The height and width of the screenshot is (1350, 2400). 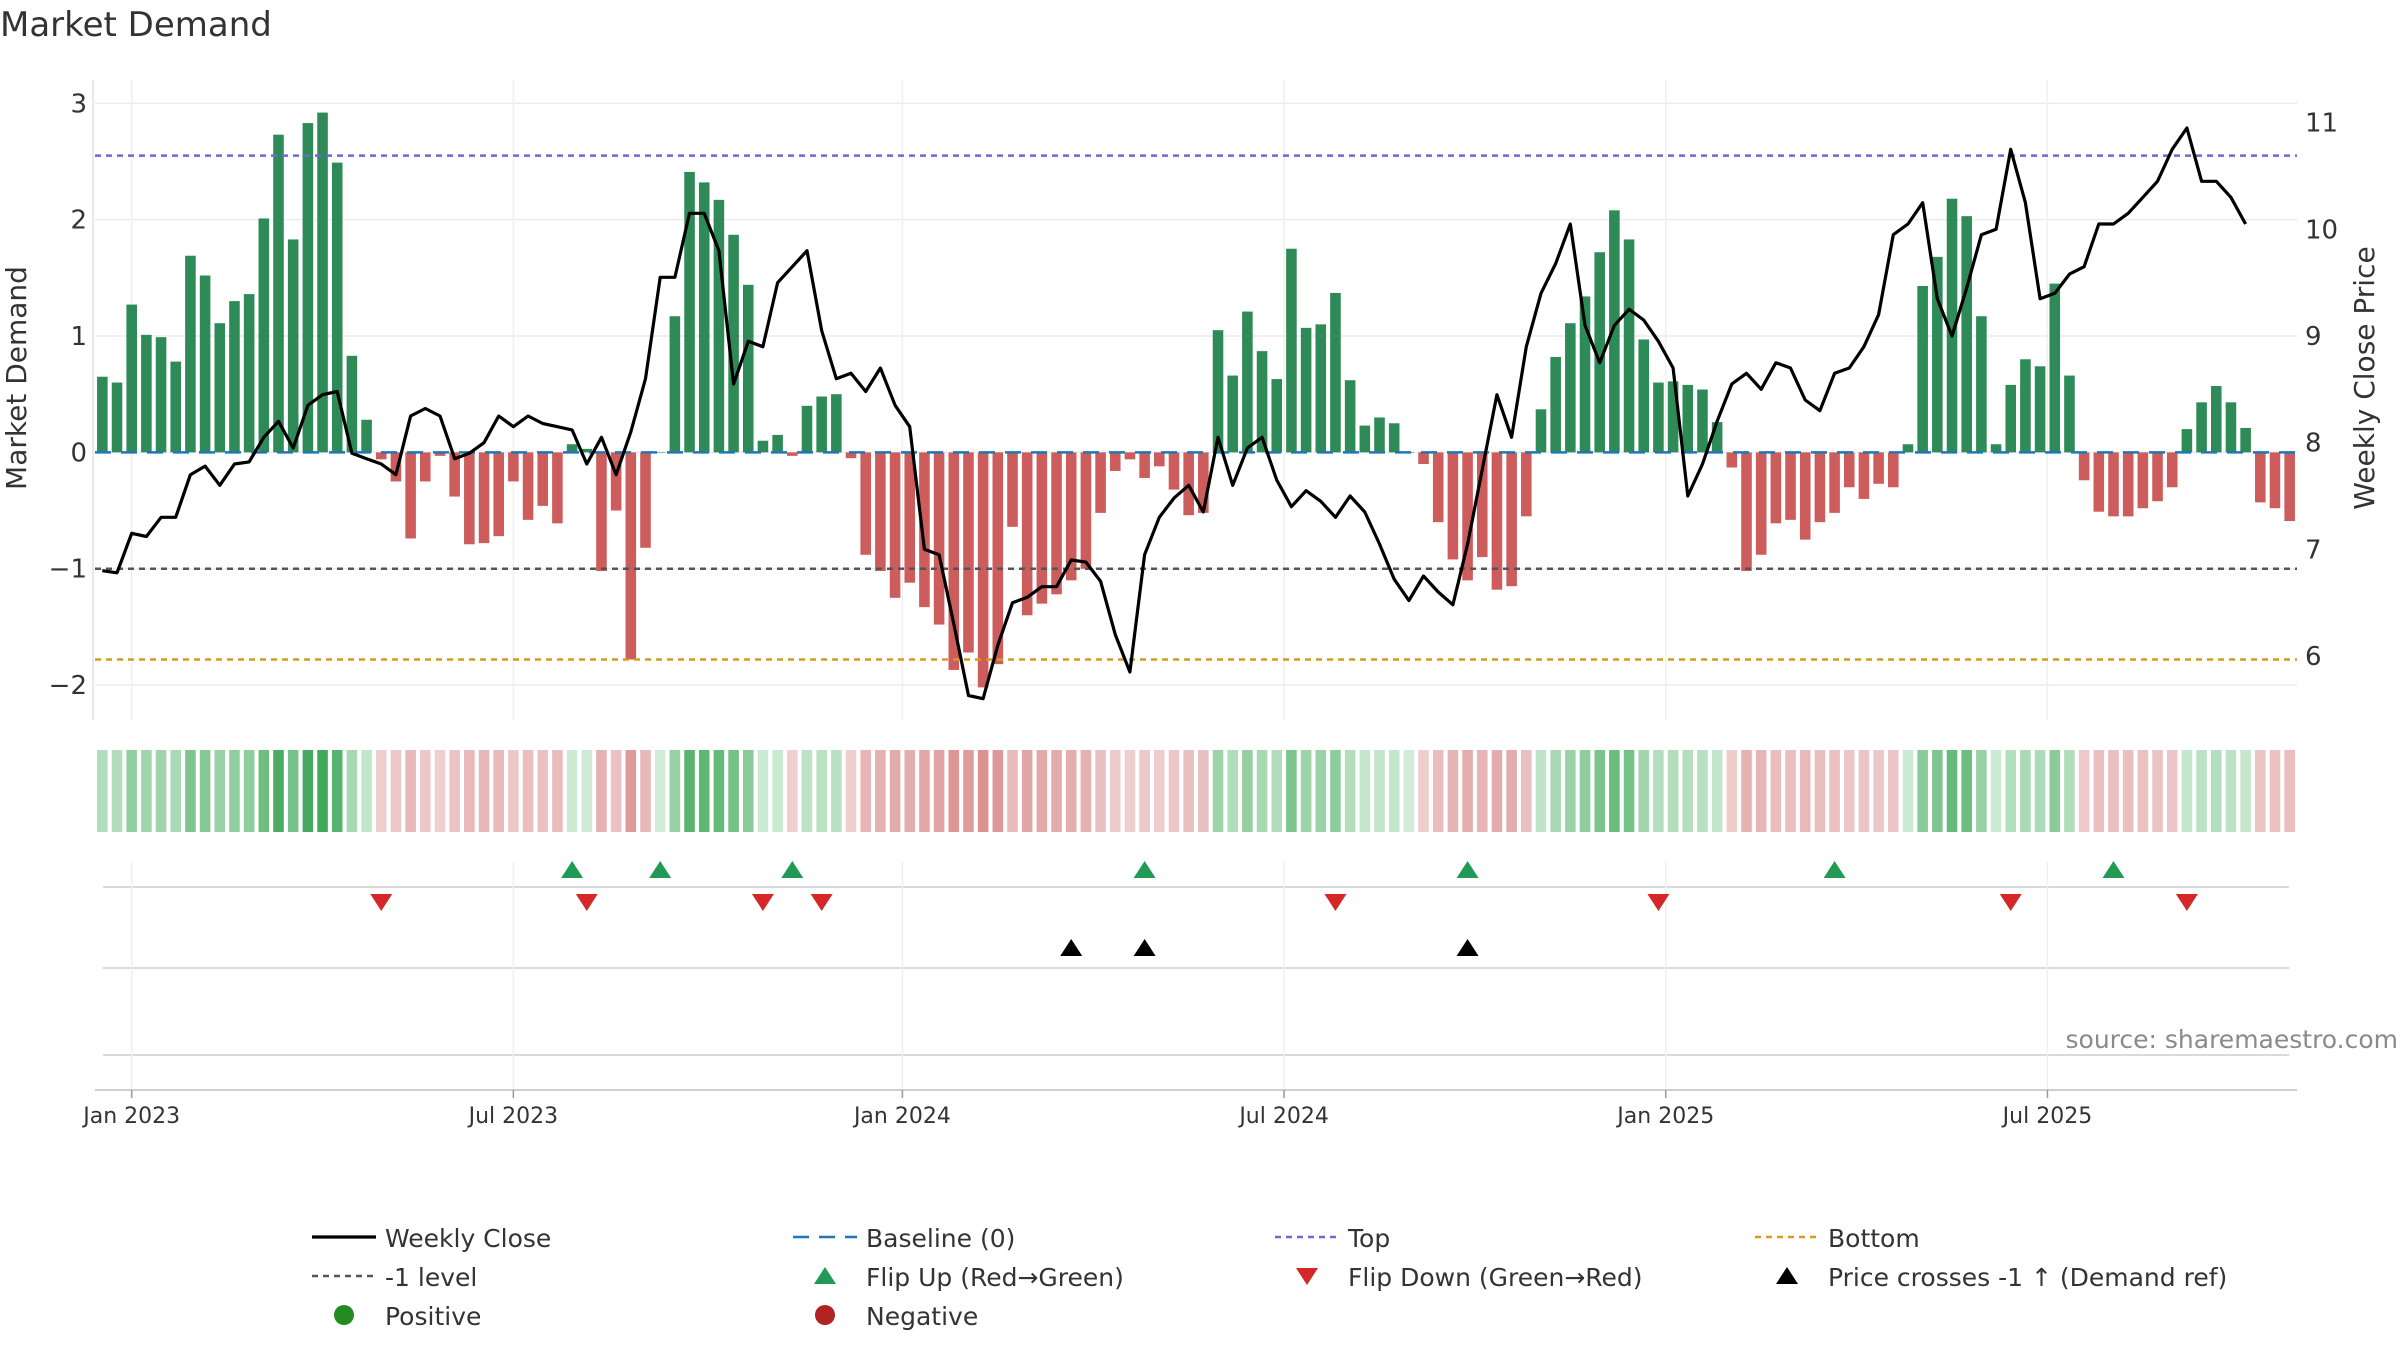 I want to click on legend-label: Flip Up (Red→Green), so click(x=995, y=1277).